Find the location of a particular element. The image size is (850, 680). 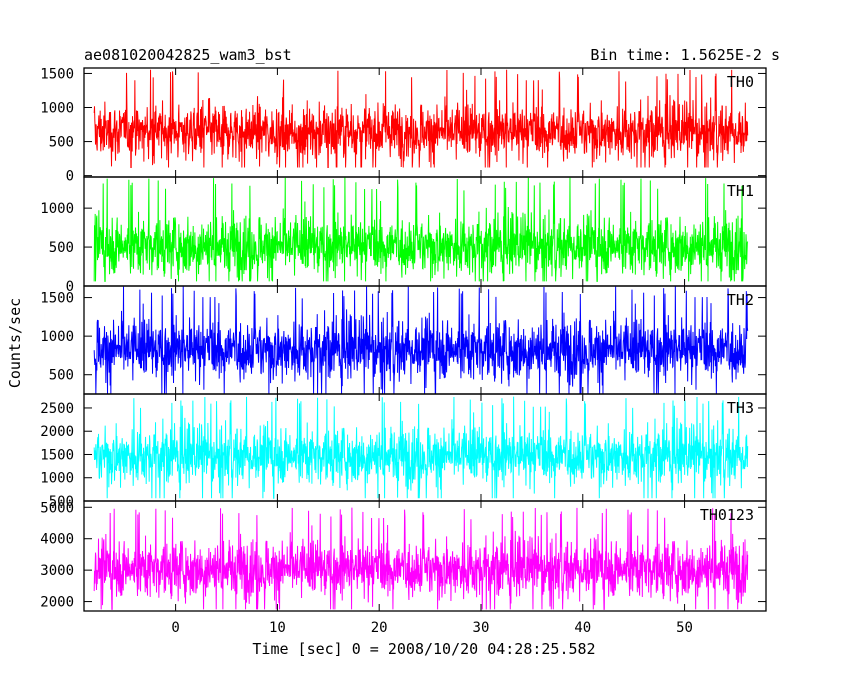

panel-th0123: 2000 3000 4000 5000 TH0123 is located at coordinates (403, 556).